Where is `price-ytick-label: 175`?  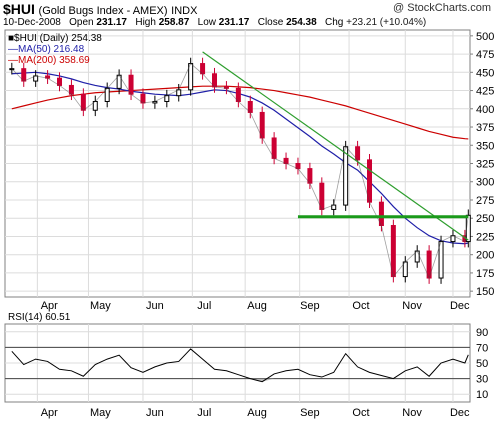
price-ytick-label: 175 is located at coordinates (485, 274).